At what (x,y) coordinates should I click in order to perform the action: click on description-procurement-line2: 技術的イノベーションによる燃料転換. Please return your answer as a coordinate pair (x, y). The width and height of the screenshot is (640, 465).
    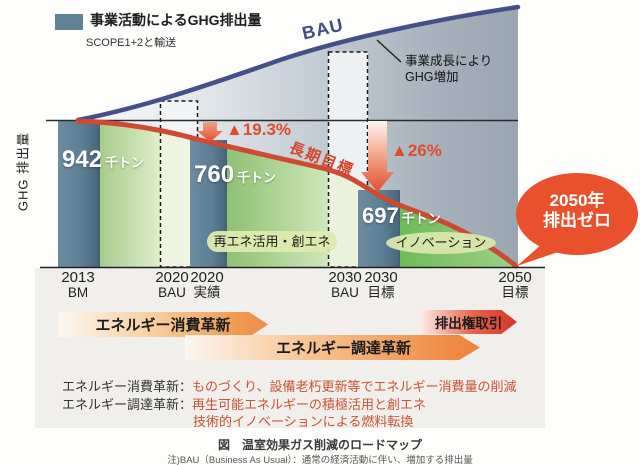
    Looking at the image, I should click on (303, 420).